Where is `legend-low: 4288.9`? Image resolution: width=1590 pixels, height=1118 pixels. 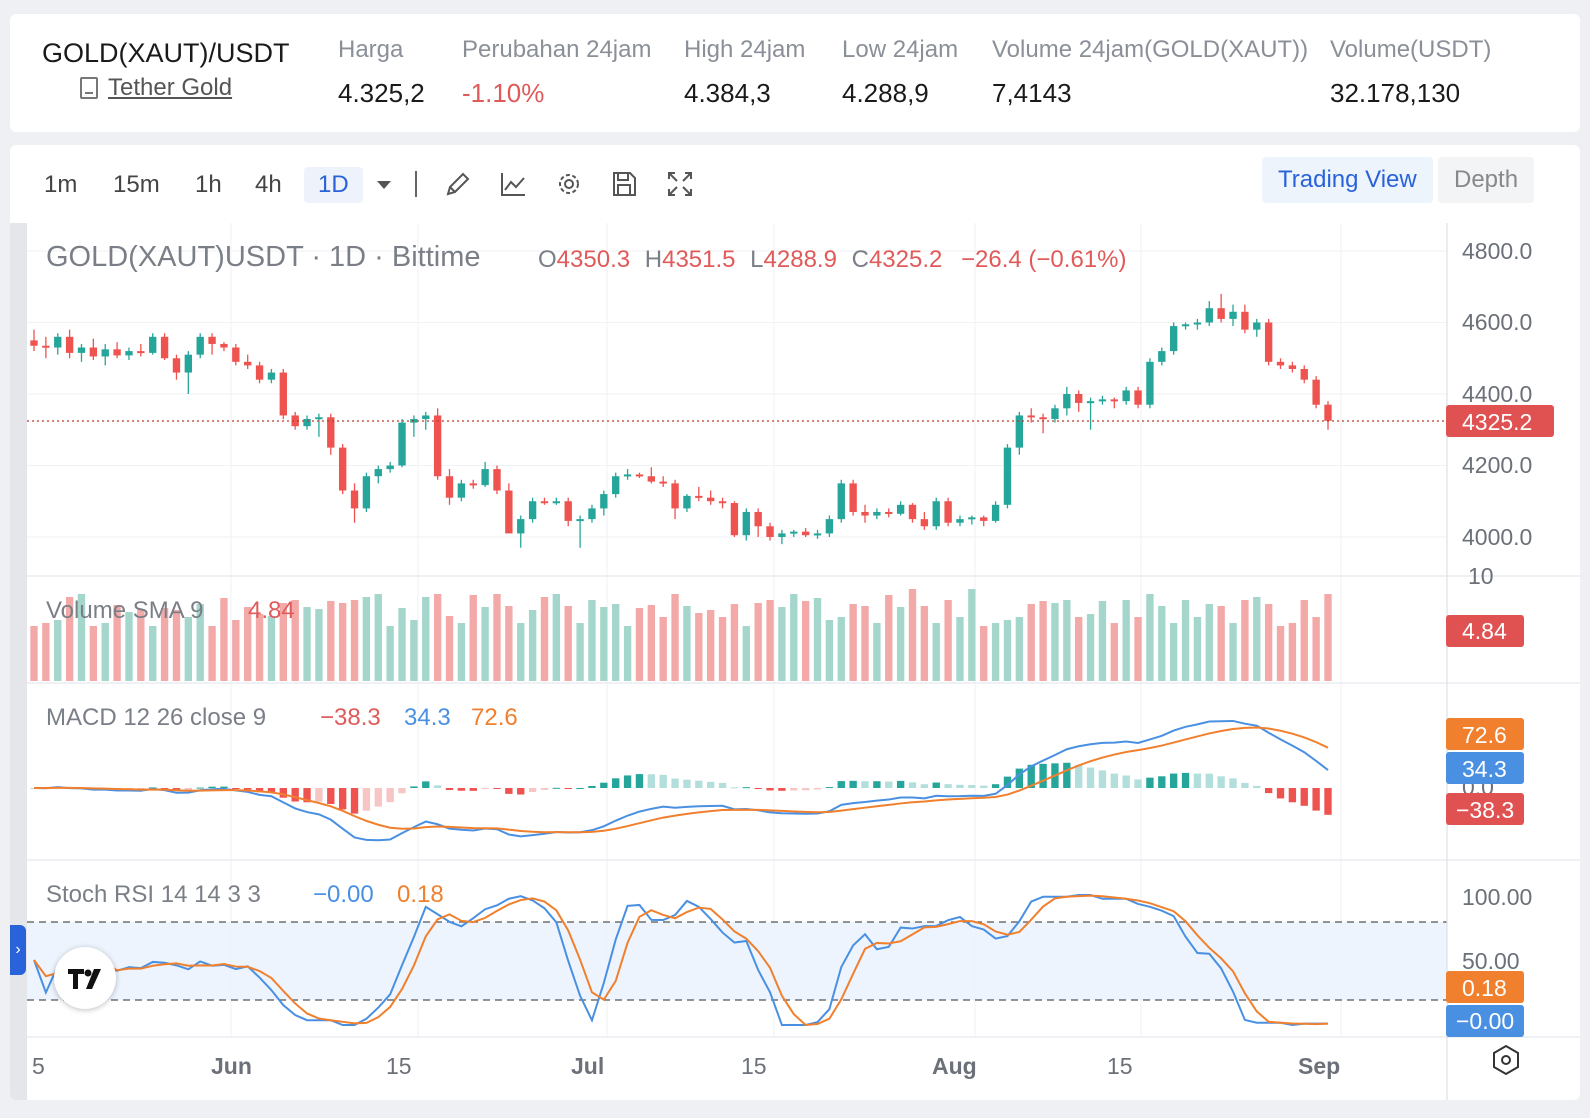
legend-low: 4288.9 is located at coordinates (800, 259).